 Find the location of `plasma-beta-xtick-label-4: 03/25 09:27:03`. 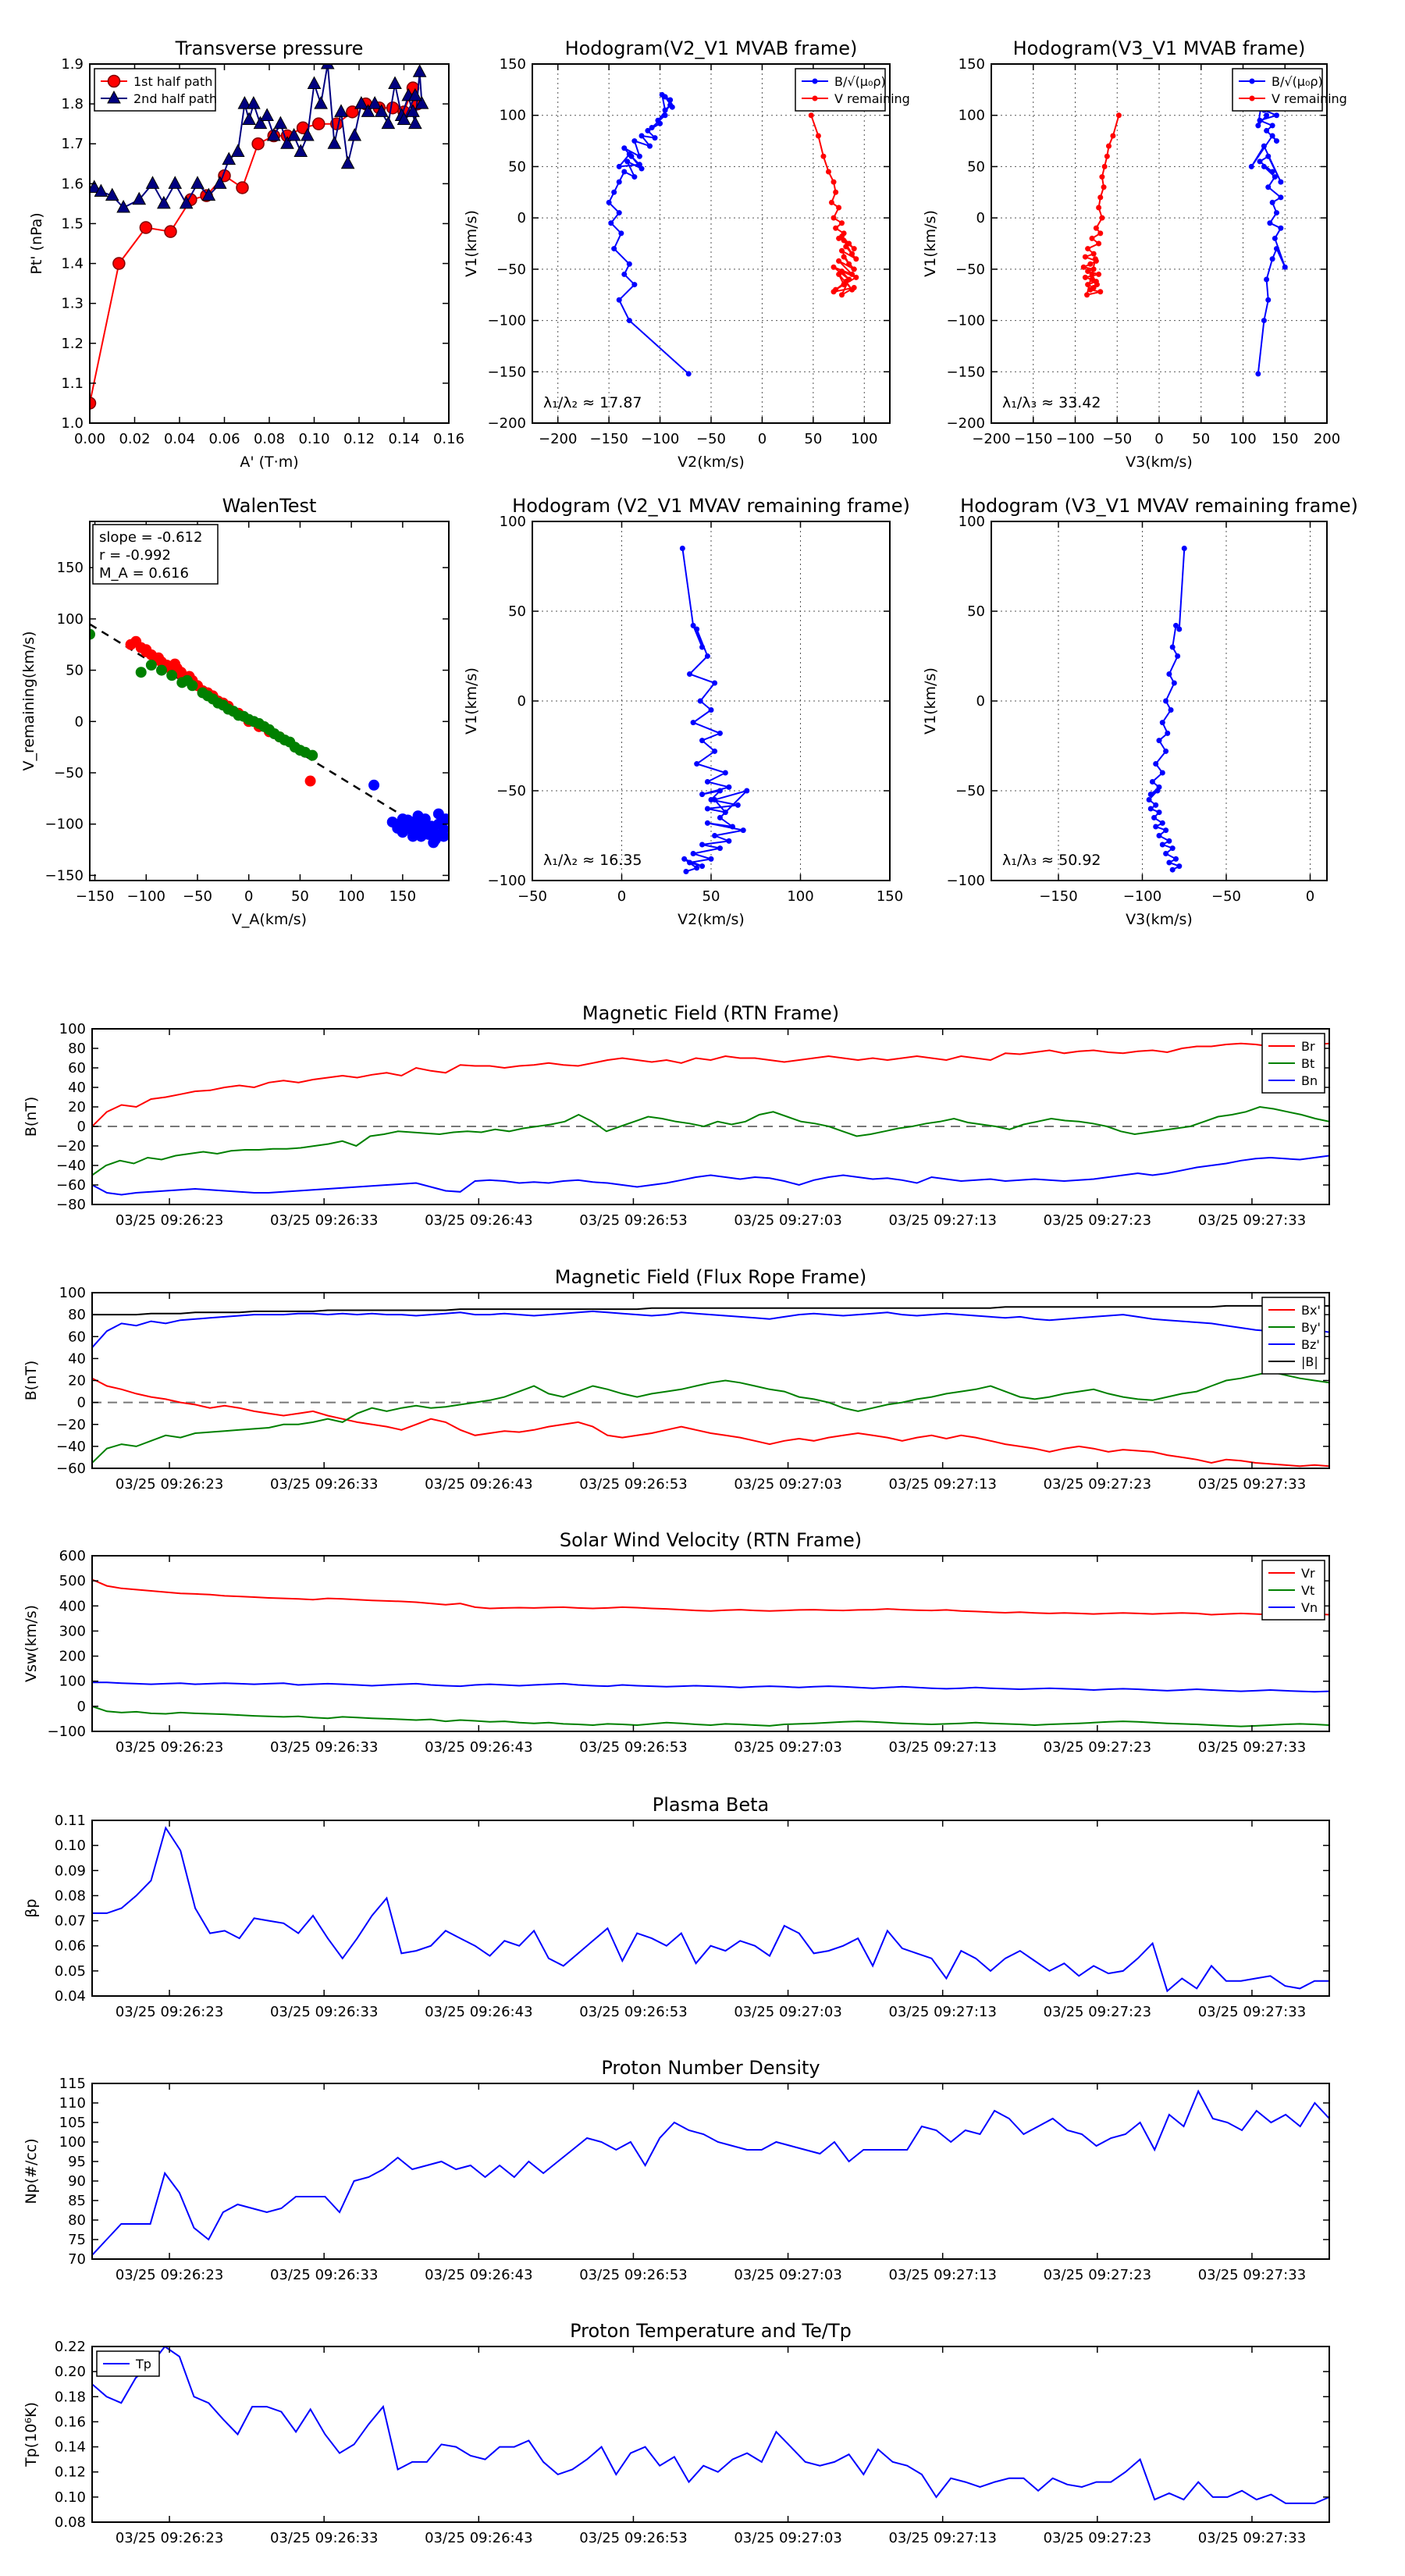

plasma-beta-xtick-label-4: 03/25 09:27:03 is located at coordinates (787, 2012).